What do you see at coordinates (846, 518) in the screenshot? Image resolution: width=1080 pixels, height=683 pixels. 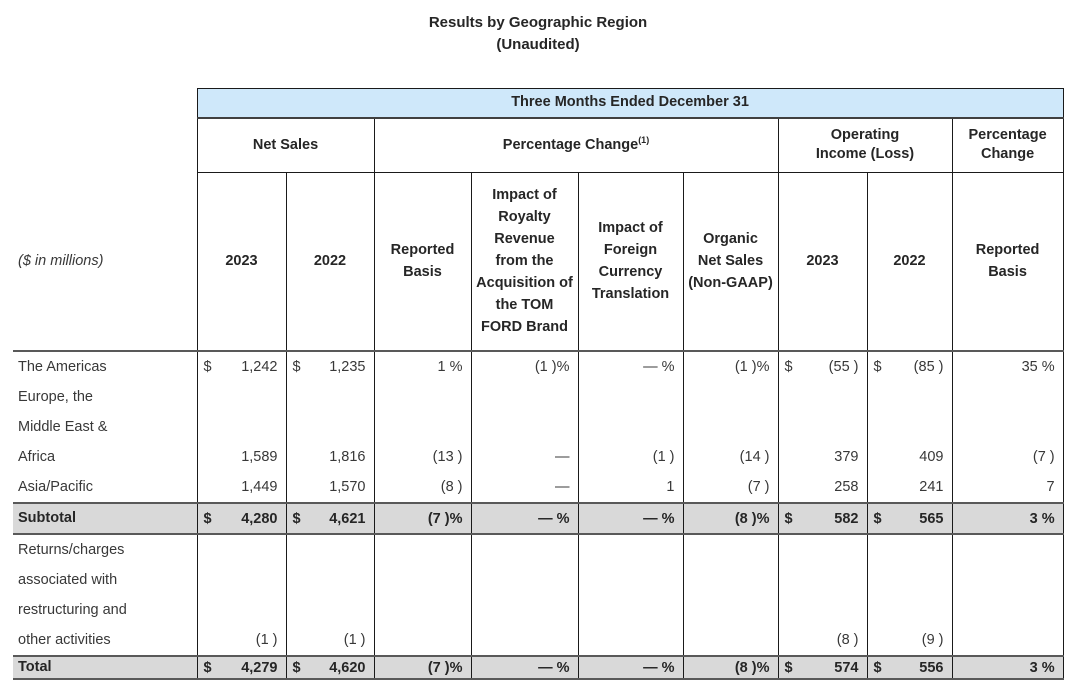 I see `cell-value: 582` at bounding box center [846, 518].